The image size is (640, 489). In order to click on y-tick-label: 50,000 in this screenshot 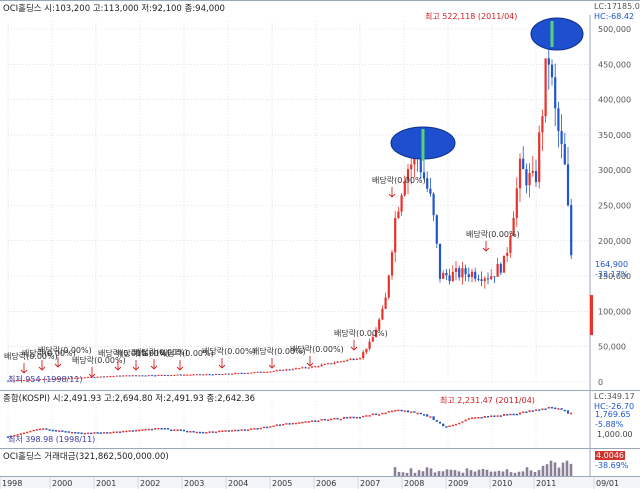, I will do `click(612, 347)`.